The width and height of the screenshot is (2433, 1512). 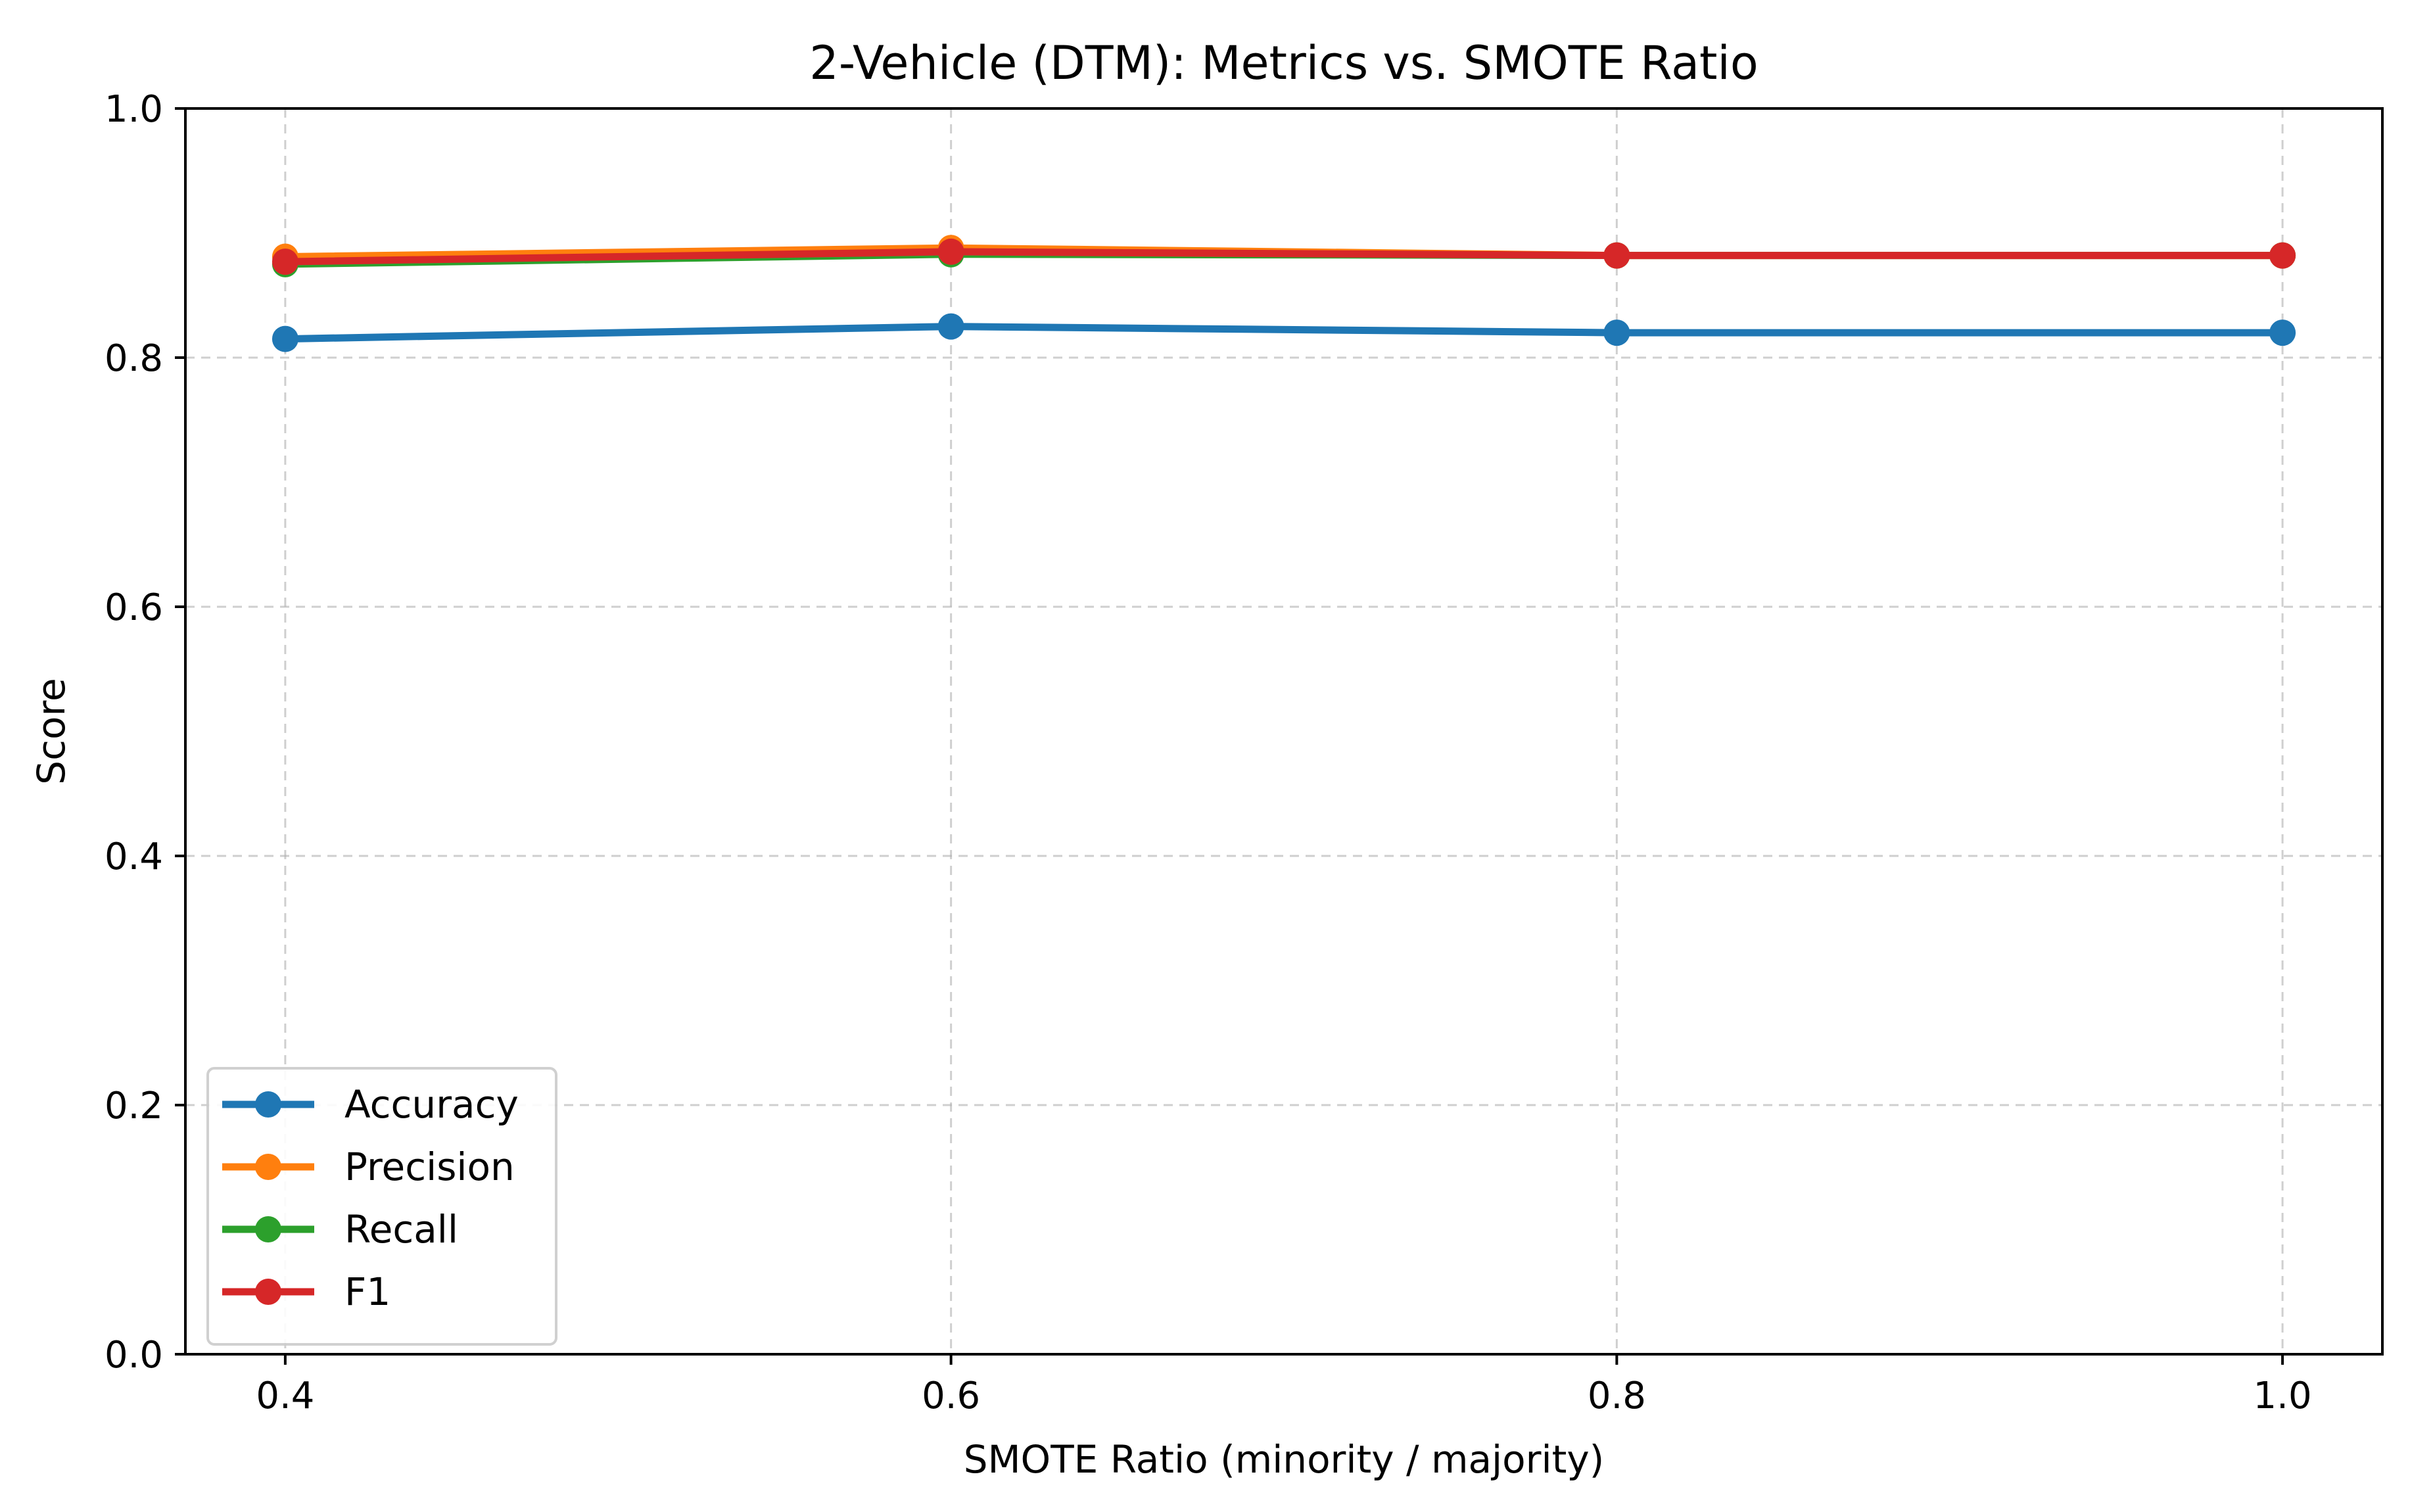 What do you see at coordinates (2283, 1396) in the screenshot?
I see `x-tick-label: 1.0` at bounding box center [2283, 1396].